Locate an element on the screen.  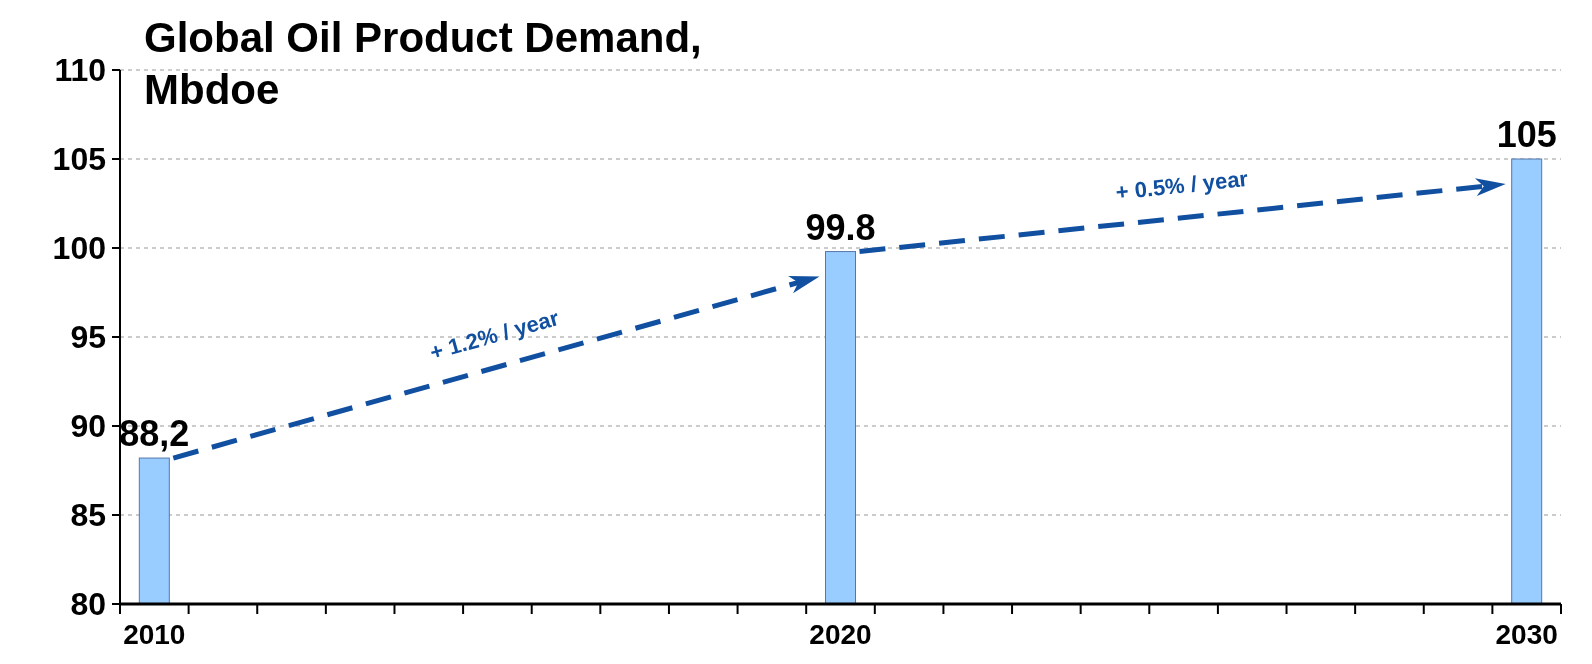
x-tick-label: 2030 is located at coordinates (1526, 634).